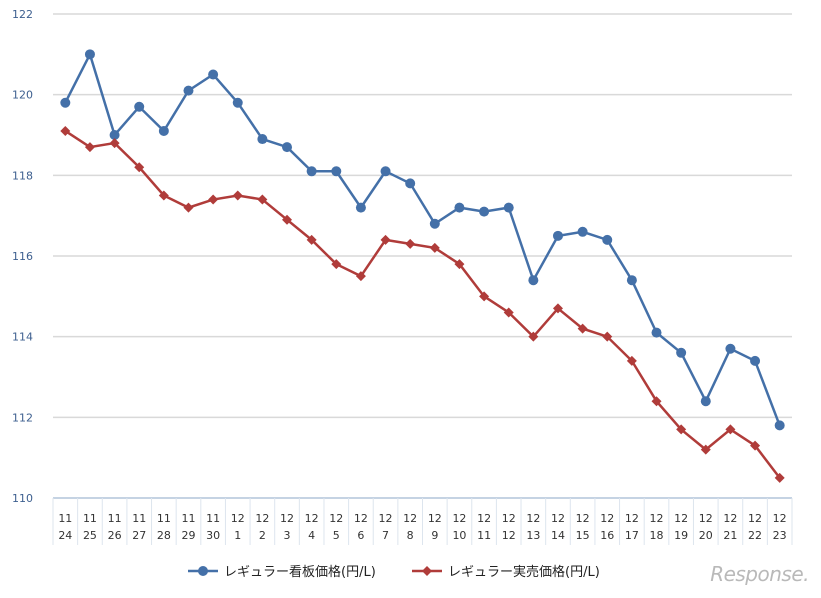 The width and height of the screenshot is (821, 598). Describe the element at coordinates (300, 572) in the screenshot. I see `legend-label: レギュラー看板価格(円/L)` at that location.